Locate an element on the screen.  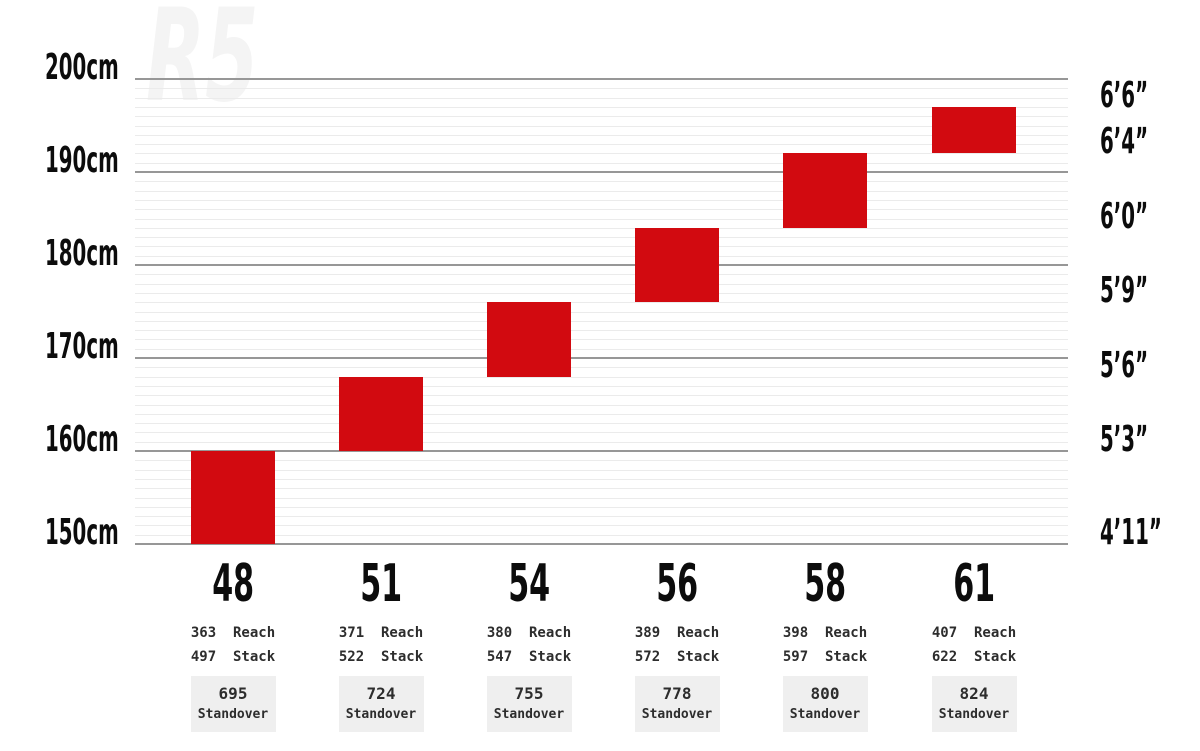
frame-size-value: 54 is located at coordinates (529, 584).